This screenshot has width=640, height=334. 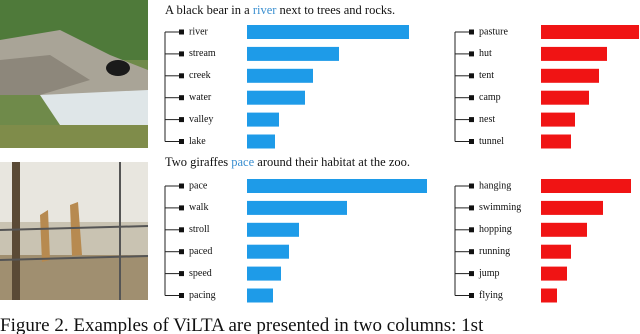 What do you see at coordinates (487, 119) in the screenshot?
I see `category-label: nest` at bounding box center [487, 119].